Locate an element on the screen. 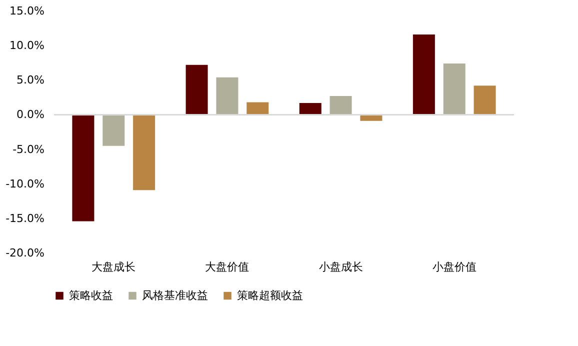 The image size is (578, 346). x-tick-label: 小盘成长 is located at coordinates (340, 267).